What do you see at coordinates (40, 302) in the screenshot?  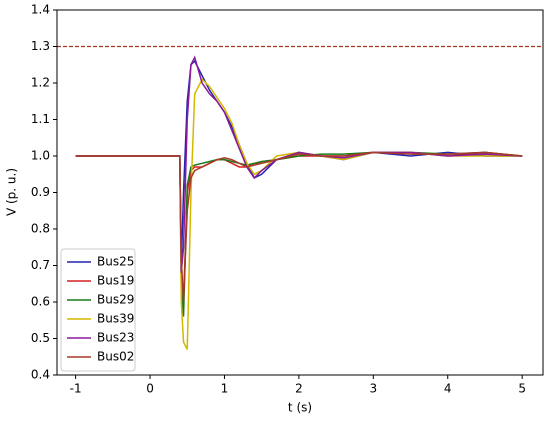 I see `y-tick-label: 0.6` at bounding box center [40, 302].